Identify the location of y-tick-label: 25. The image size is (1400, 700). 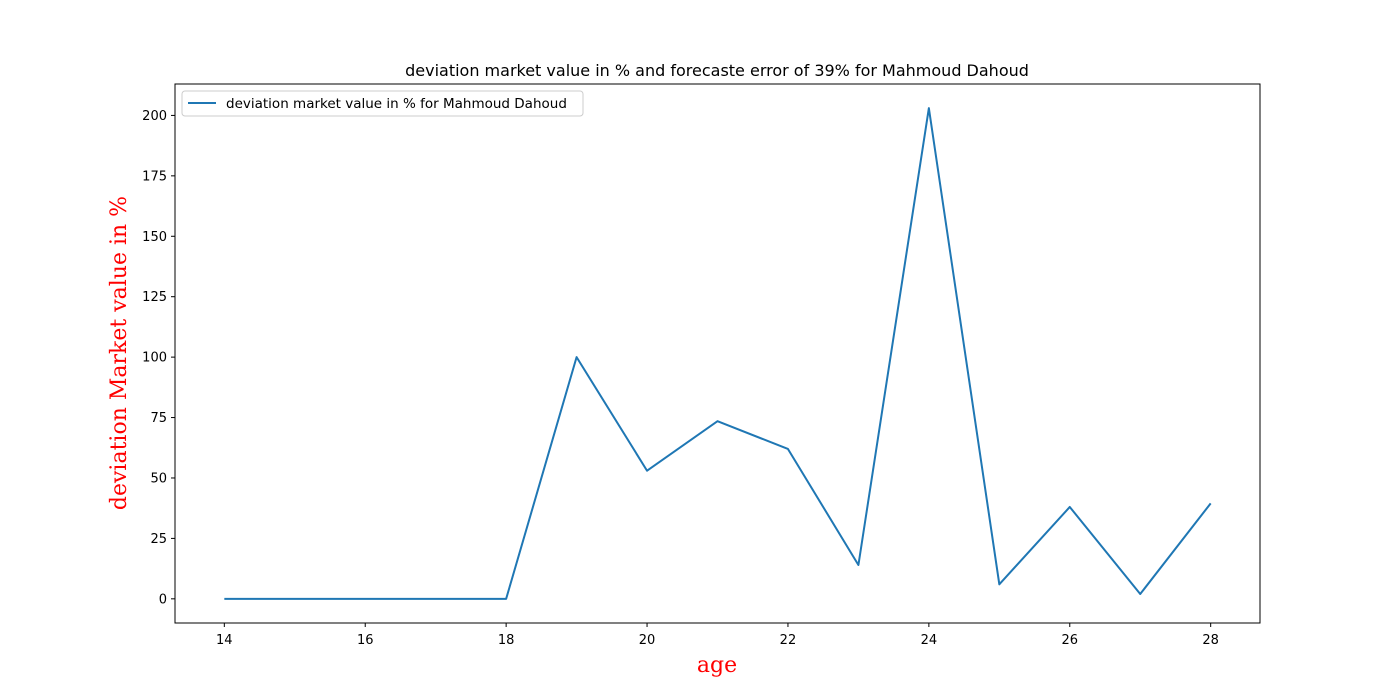
(158, 539).